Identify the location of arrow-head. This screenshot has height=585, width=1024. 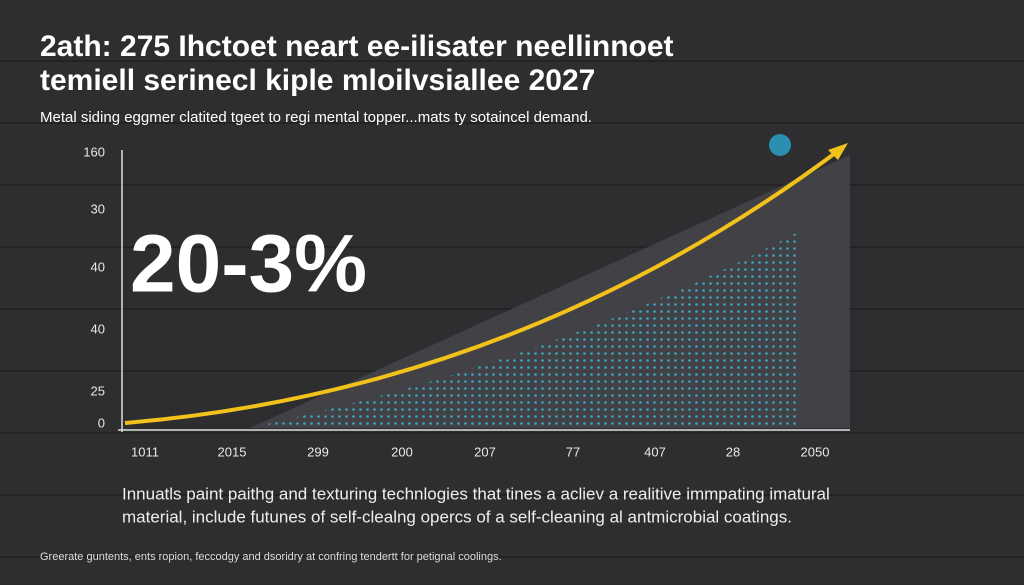
(838, 151).